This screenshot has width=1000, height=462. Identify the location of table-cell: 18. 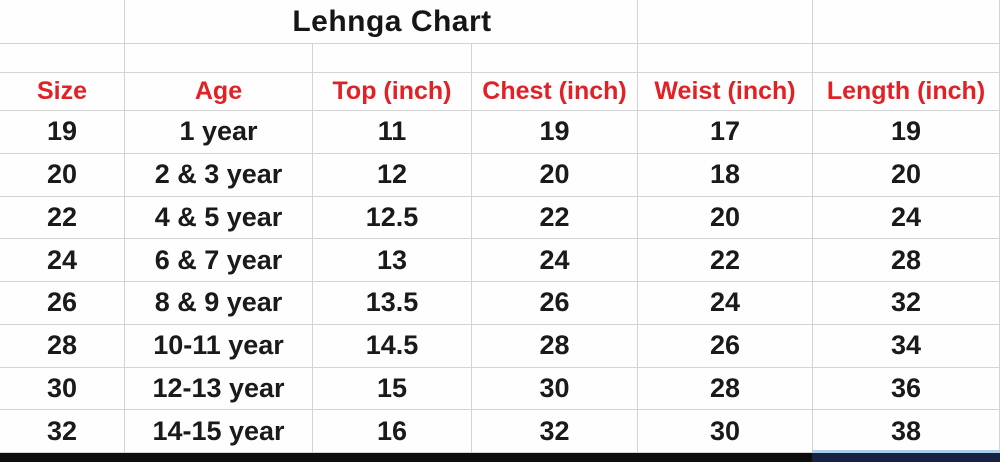
(725, 175).